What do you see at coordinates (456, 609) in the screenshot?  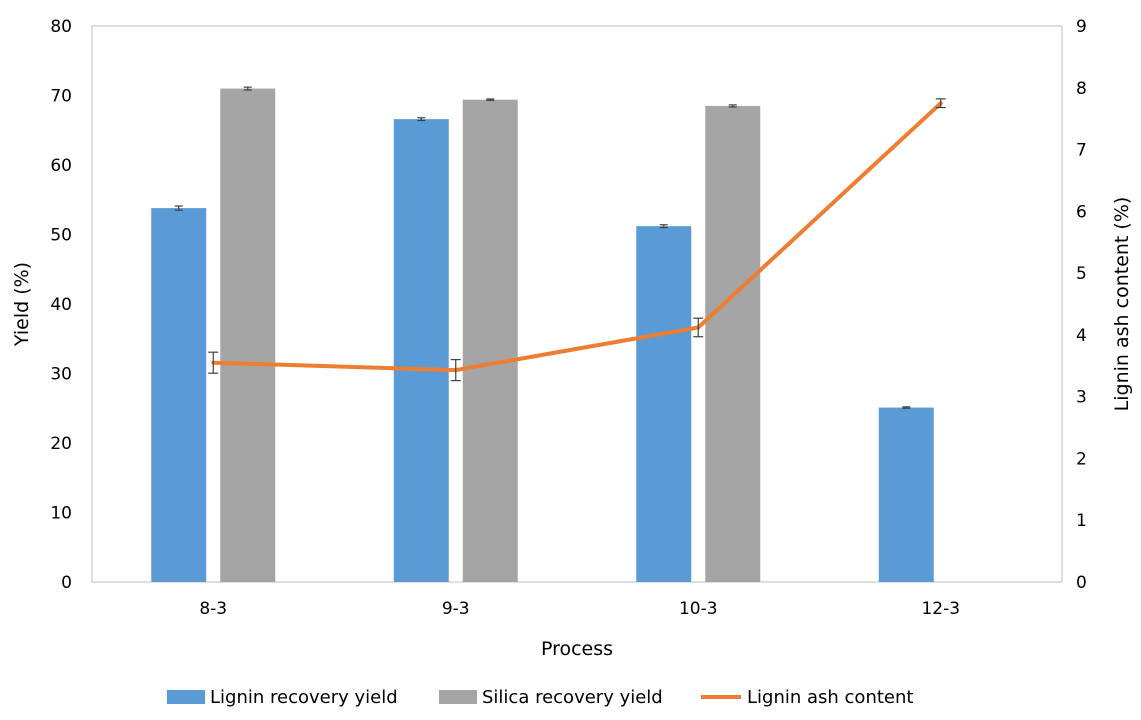 I see `x-tick-label: 9-3` at bounding box center [456, 609].